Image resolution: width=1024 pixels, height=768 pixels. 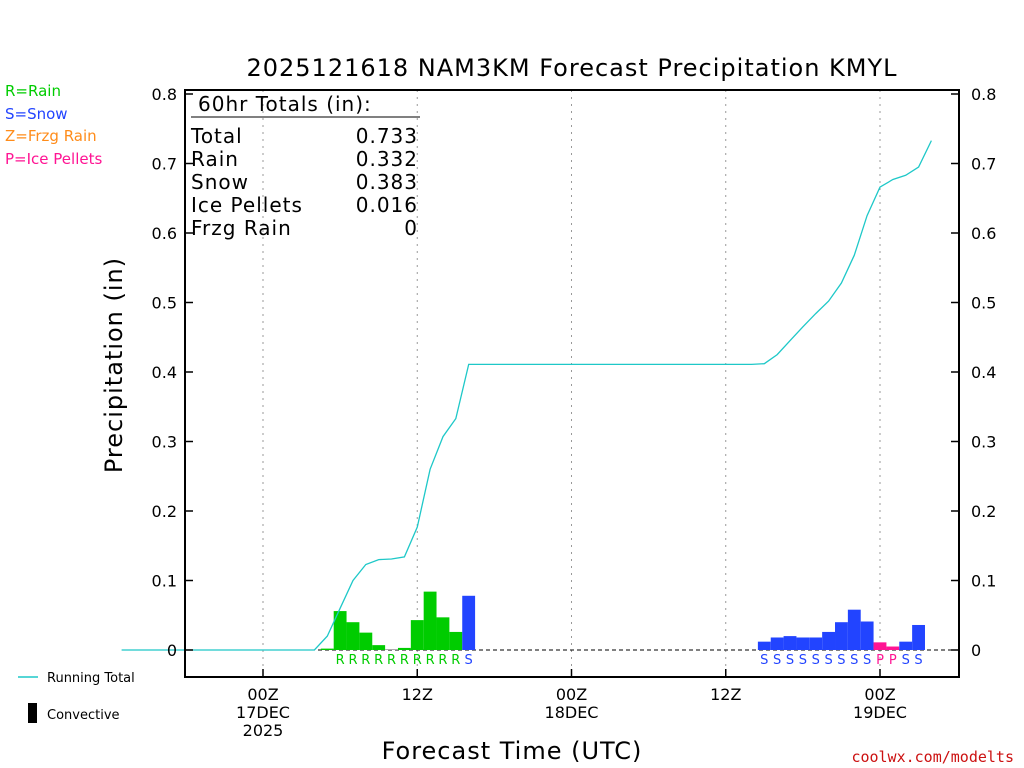 What do you see at coordinates (164, 164) in the screenshot?
I see `y-tick-label-left: 0.7` at bounding box center [164, 164].